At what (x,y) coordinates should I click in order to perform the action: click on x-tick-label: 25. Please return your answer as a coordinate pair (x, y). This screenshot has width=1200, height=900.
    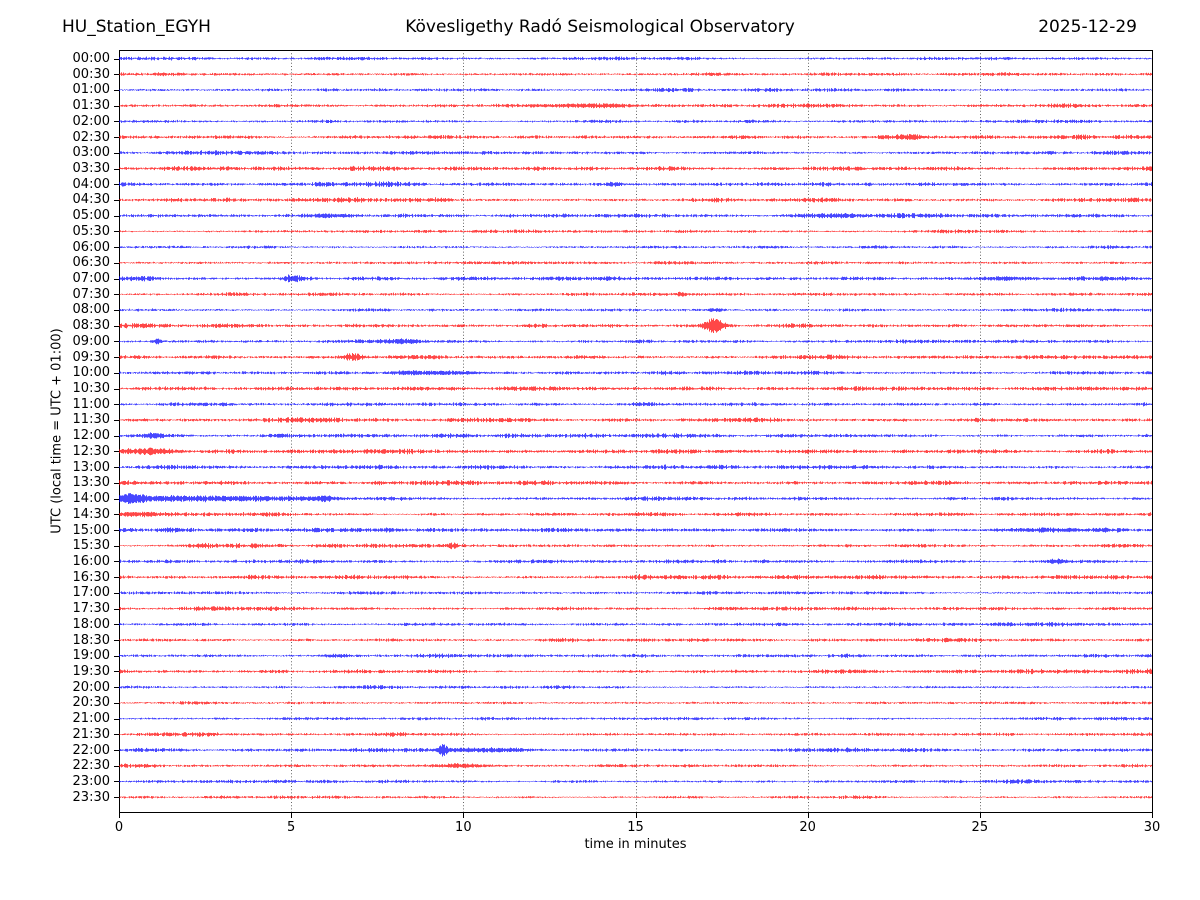
    Looking at the image, I should click on (980, 827).